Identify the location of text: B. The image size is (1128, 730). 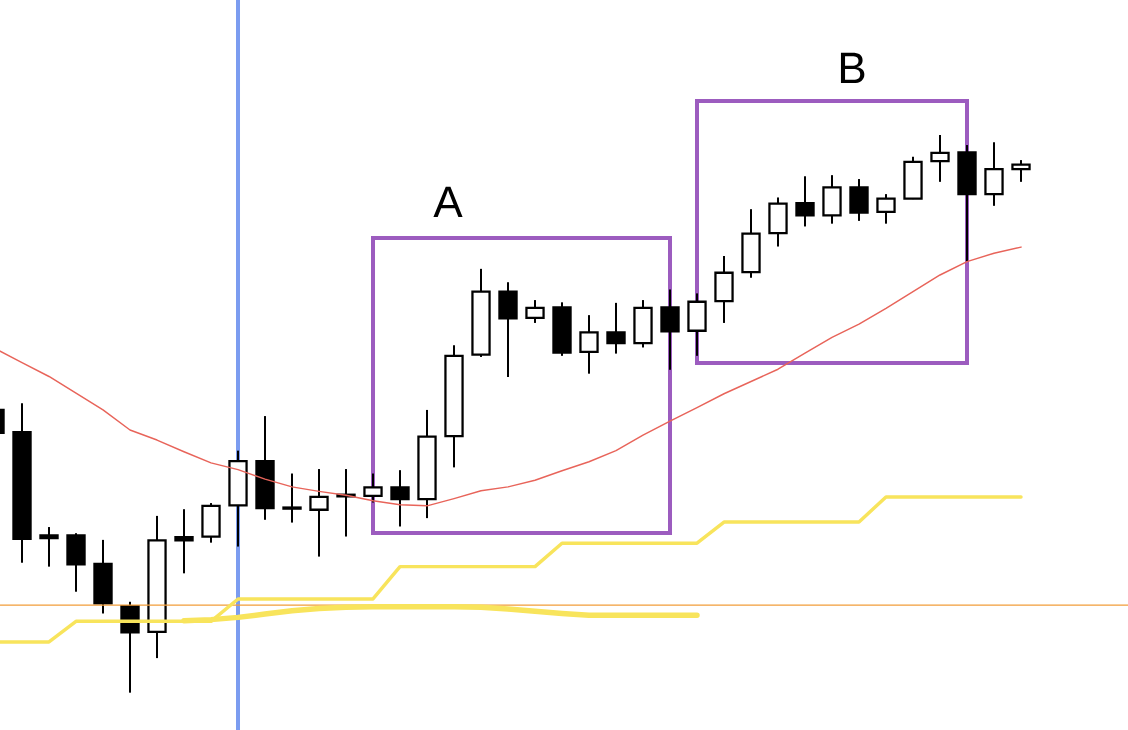
(852, 68).